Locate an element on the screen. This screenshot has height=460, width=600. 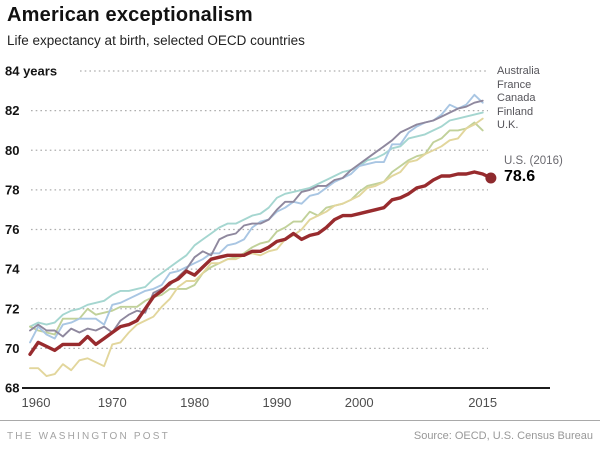
y-tick-label: 84 years is located at coordinates (31, 71).